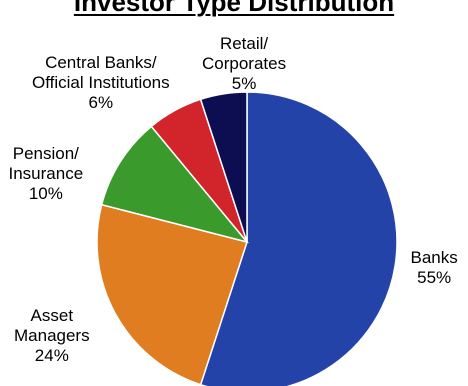 Image resolution: width=468 pixels, height=386 pixels. What do you see at coordinates (51, 355) in the screenshot?
I see `slice-value-label: 24%` at bounding box center [51, 355].